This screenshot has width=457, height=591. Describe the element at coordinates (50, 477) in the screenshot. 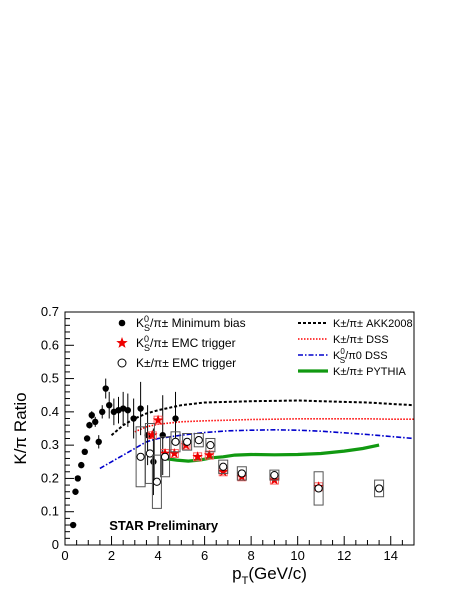

I see `y-tick-label: 0.2` at that location.